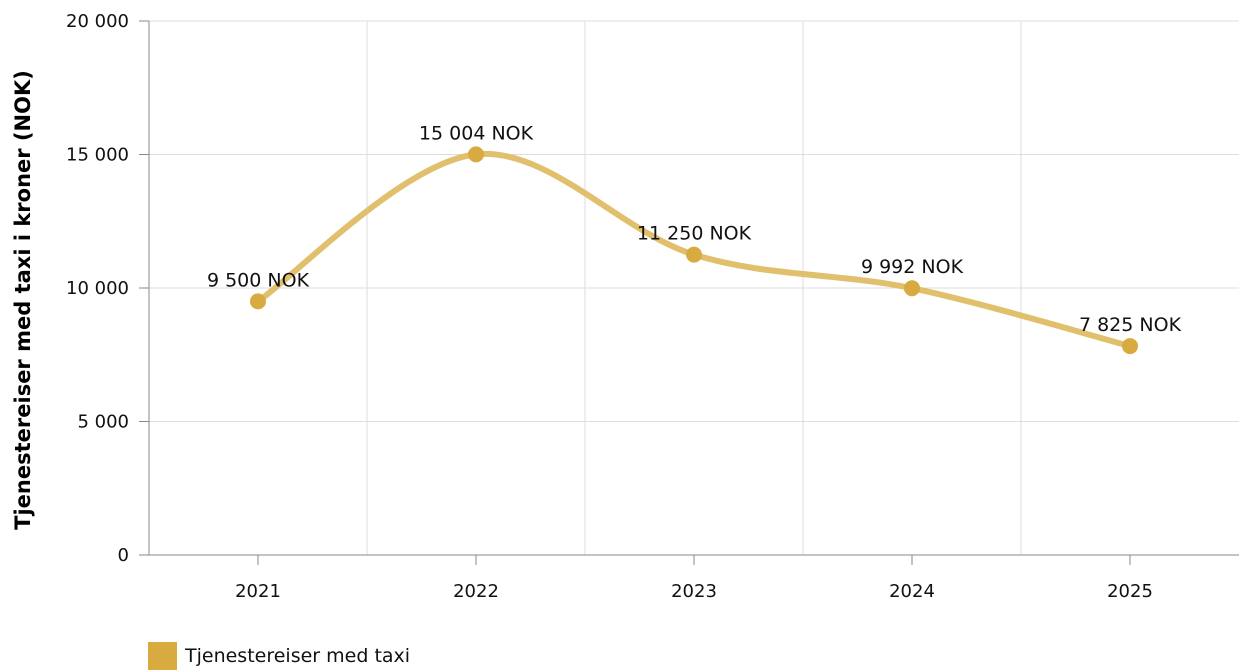 The image size is (1239, 670). What do you see at coordinates (162, 656) in the screenshot?
I see `legend-swatch` at bounding box center [162, 656].